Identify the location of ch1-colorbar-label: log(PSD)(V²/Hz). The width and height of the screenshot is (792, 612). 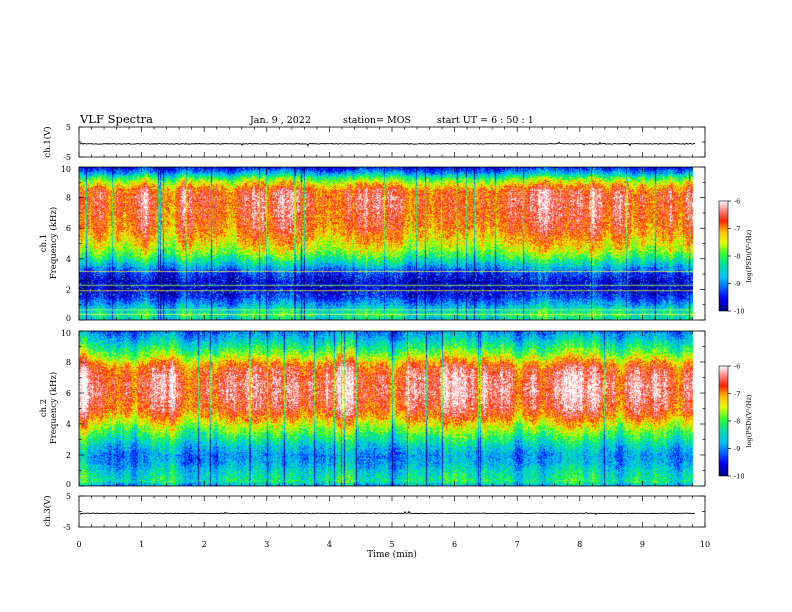
(749, 255).